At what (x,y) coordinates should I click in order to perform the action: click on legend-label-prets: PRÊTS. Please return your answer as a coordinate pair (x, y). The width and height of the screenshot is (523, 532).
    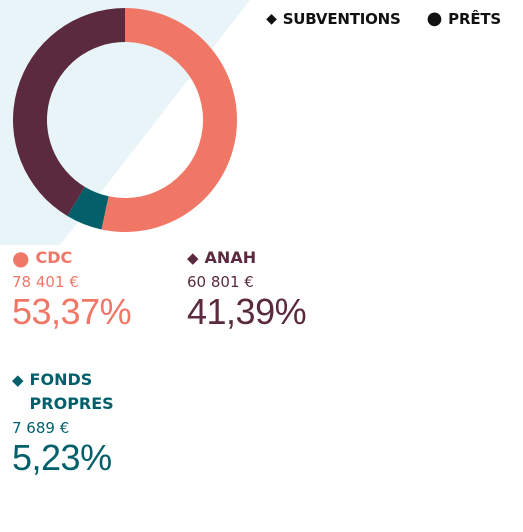
    Looking at the image, I should click on (474, 19).